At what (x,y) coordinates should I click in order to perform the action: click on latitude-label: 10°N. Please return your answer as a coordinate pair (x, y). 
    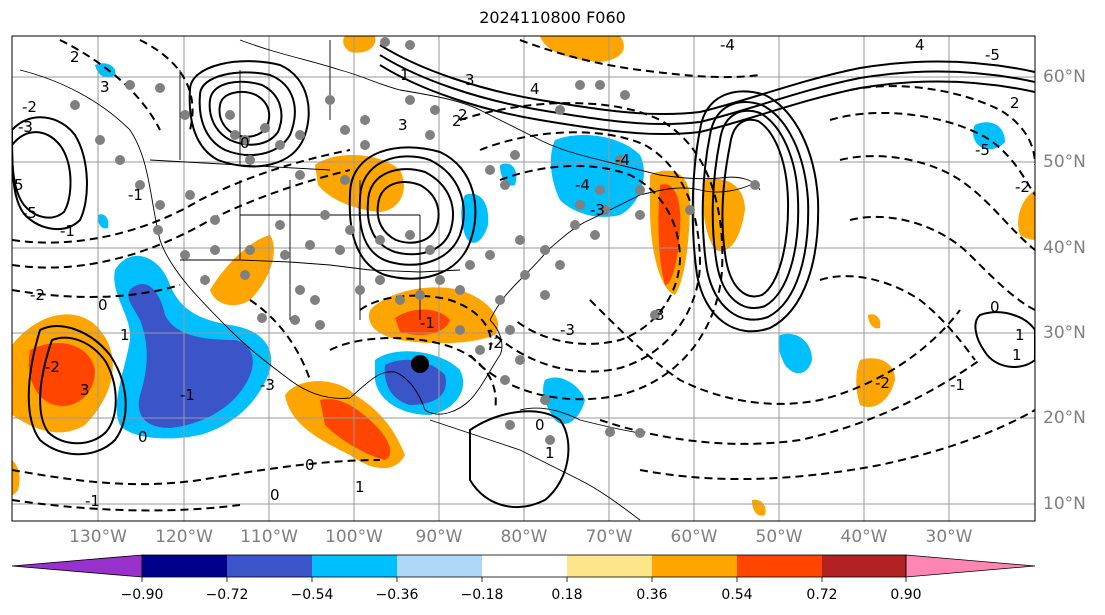
    Looking at the image, I should click on (1064, 504).